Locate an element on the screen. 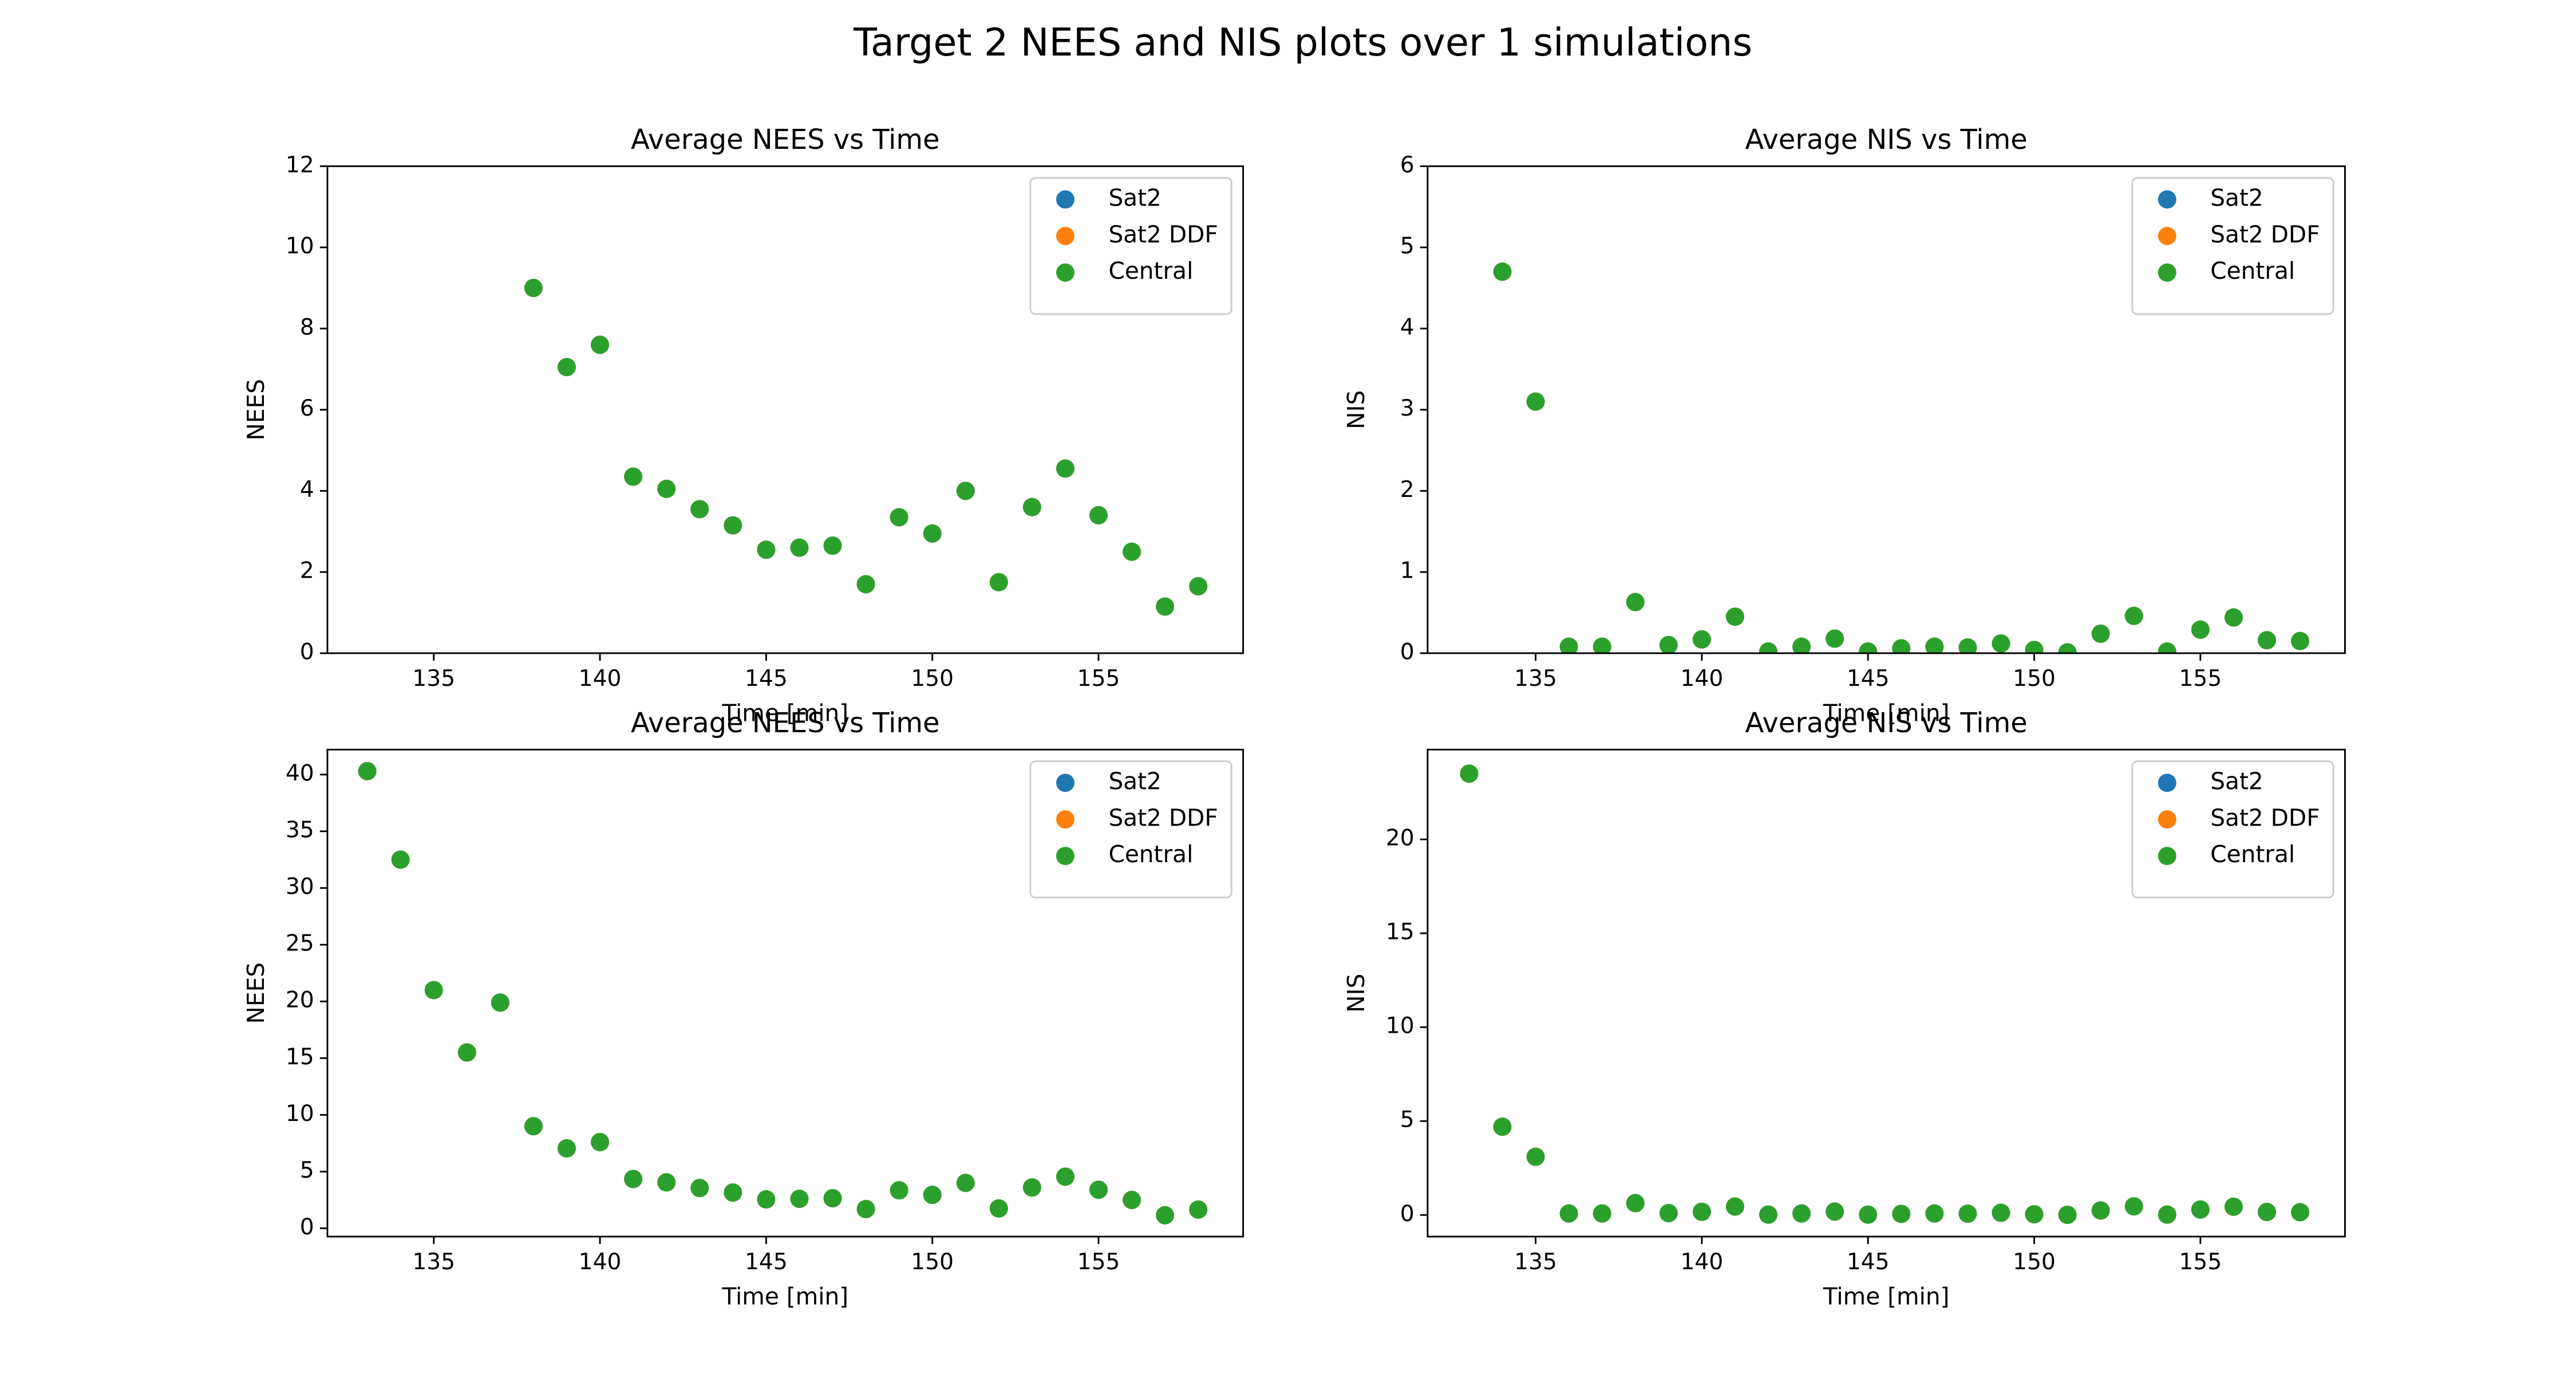 Image resolution: width=2576 pixels, height=1374 pixels. x-tick-label: 145 is located at coordinates (766, 1262).